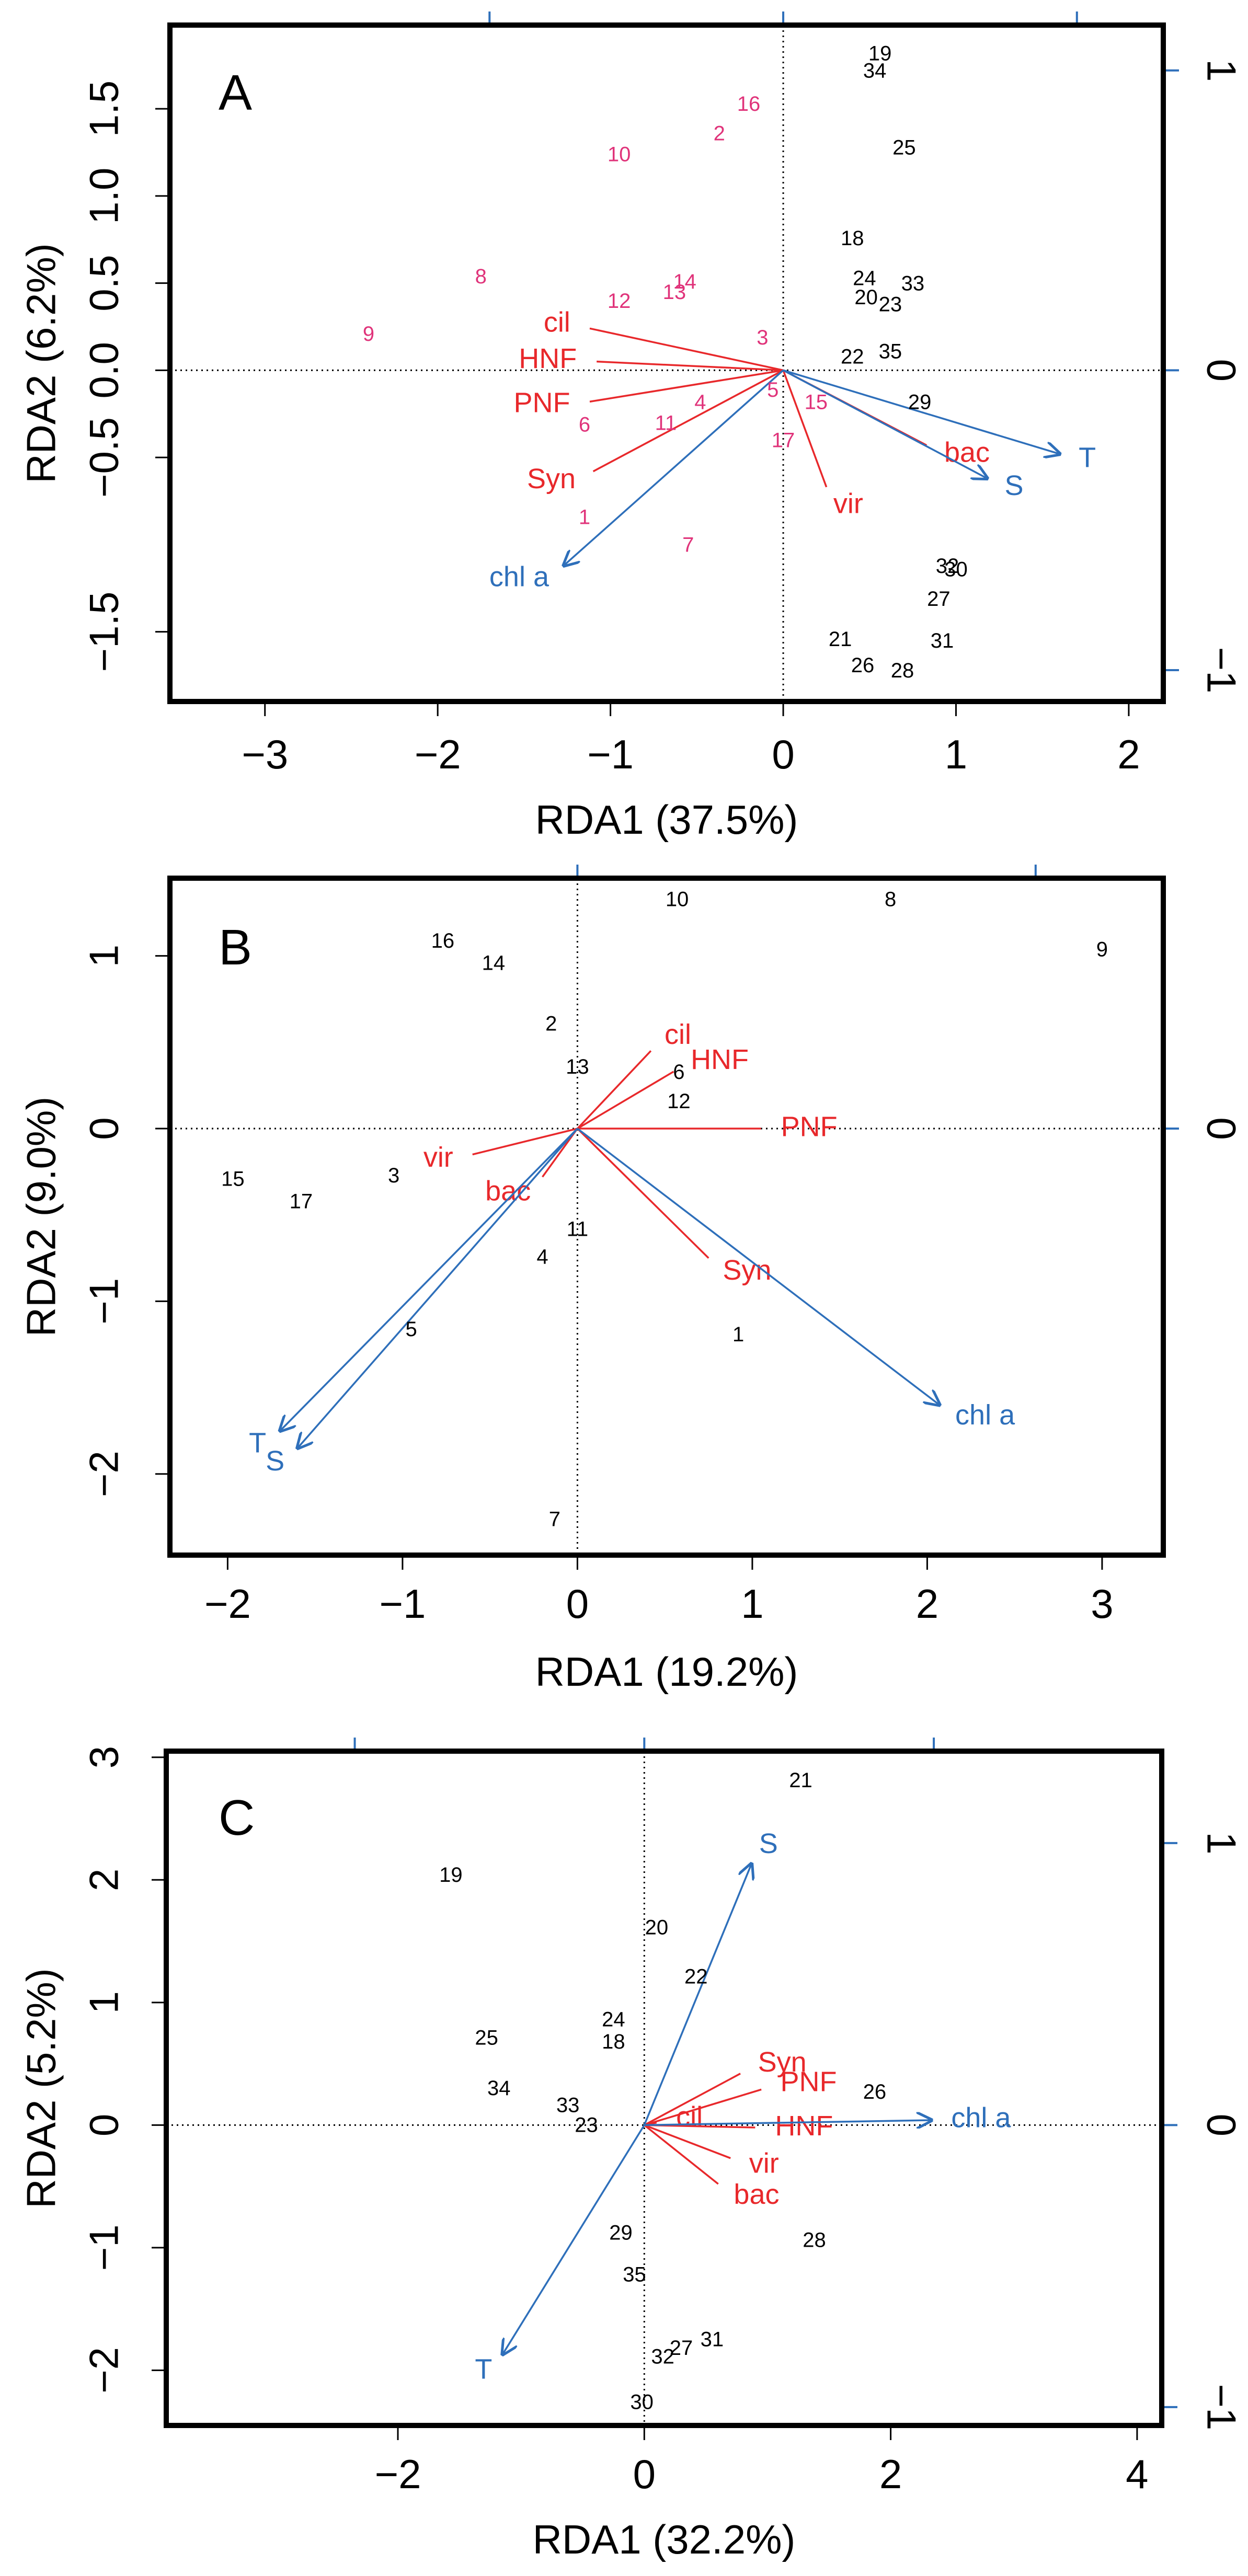  I want to click on right-axis-tick-label: −1, so click(1221, 670).